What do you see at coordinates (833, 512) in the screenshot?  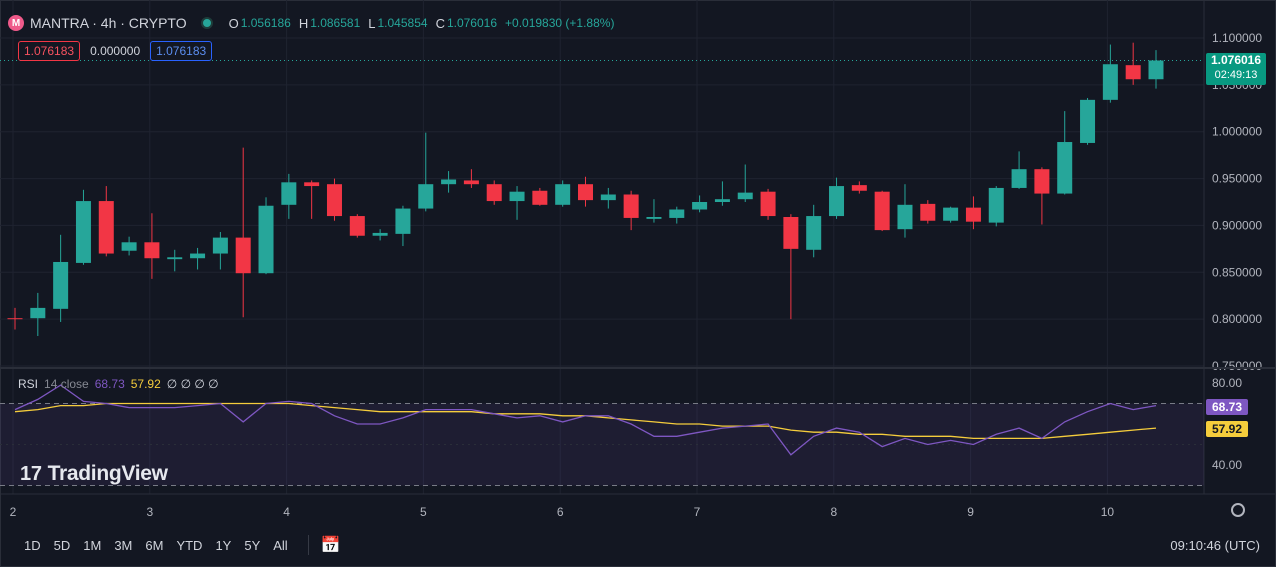 I see `x-tick-label: 8` at bounding box center [833, 512].